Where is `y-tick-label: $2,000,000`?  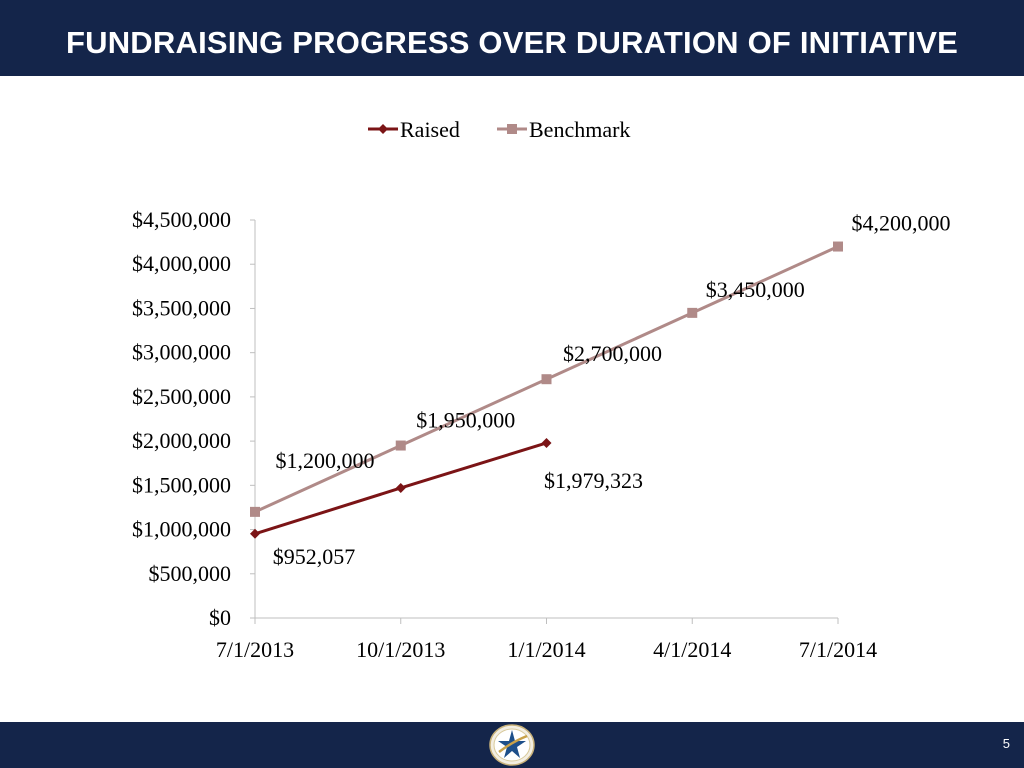 y-tick-label: $2,000,000 is located at coordinates (181, 440).